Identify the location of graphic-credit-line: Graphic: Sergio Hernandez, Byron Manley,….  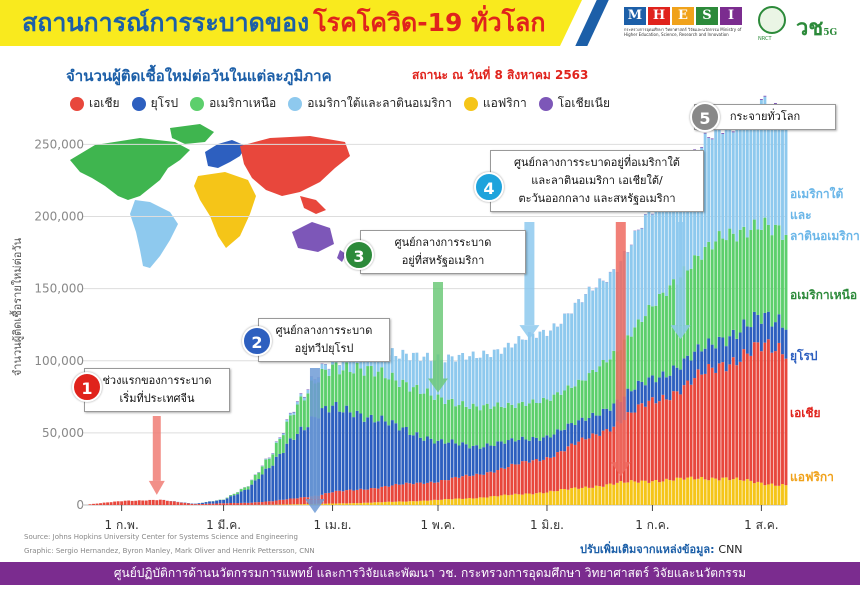
(169, 551).